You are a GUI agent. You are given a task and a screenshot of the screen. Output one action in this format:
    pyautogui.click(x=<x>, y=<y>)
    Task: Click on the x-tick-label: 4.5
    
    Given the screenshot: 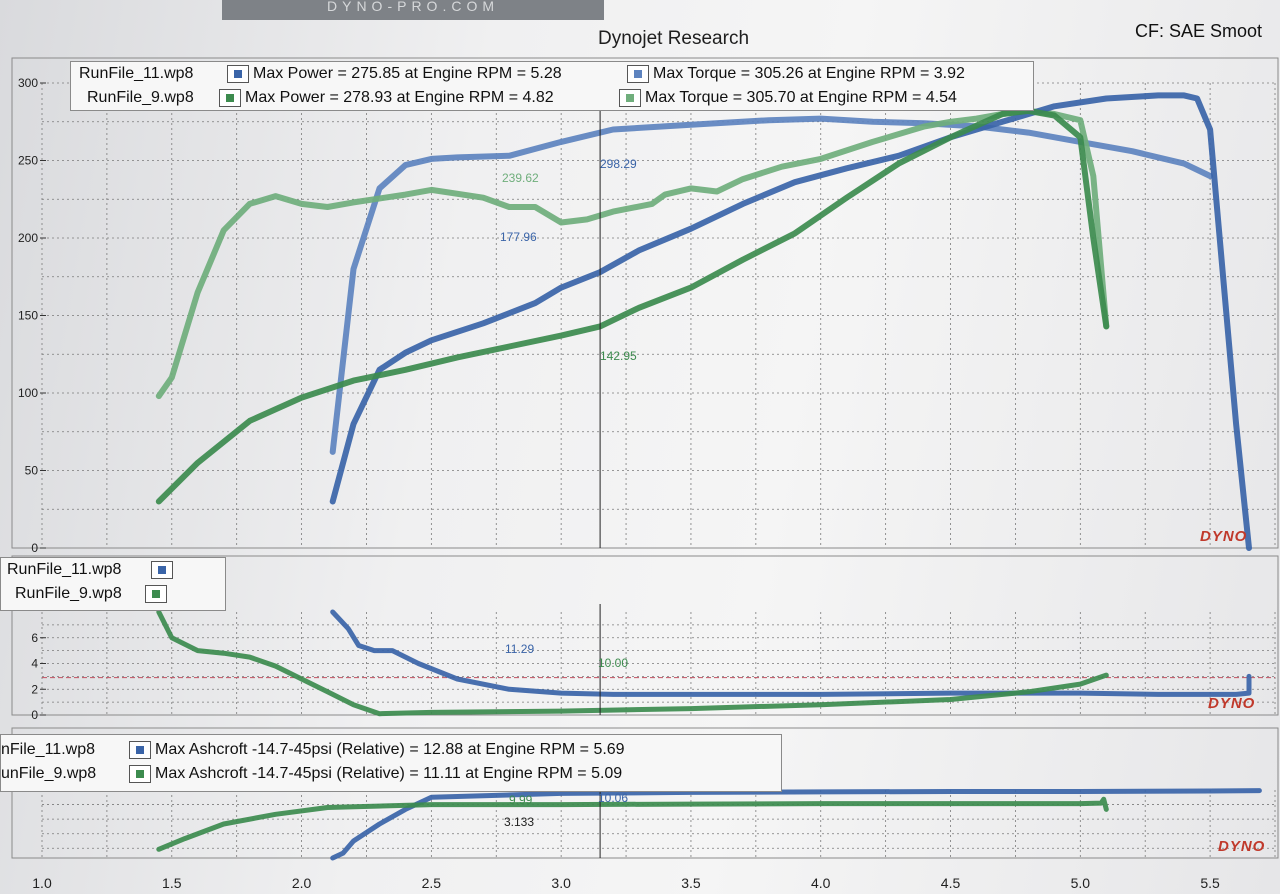 What is the action you would take?
    pyautogui.click(x=951, y=883)
    